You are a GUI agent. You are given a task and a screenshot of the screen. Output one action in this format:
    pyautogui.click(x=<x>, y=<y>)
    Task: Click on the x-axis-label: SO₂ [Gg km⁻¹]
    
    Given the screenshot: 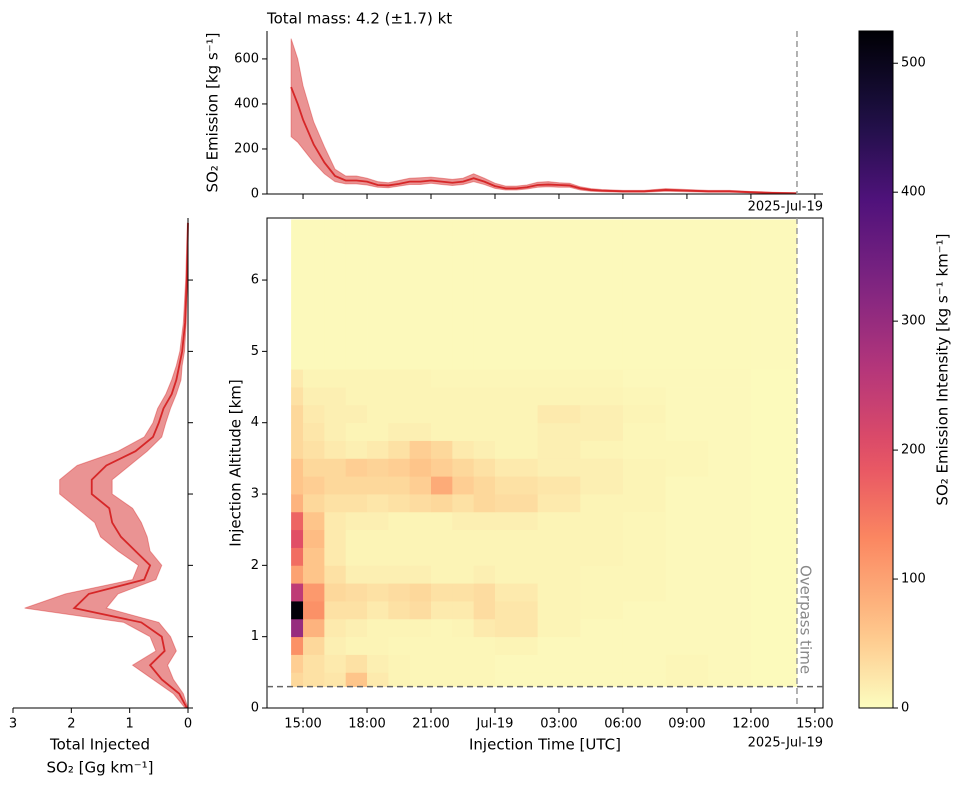 What is the action you would take?
    pyautogui.click(x=100, y=768)
    